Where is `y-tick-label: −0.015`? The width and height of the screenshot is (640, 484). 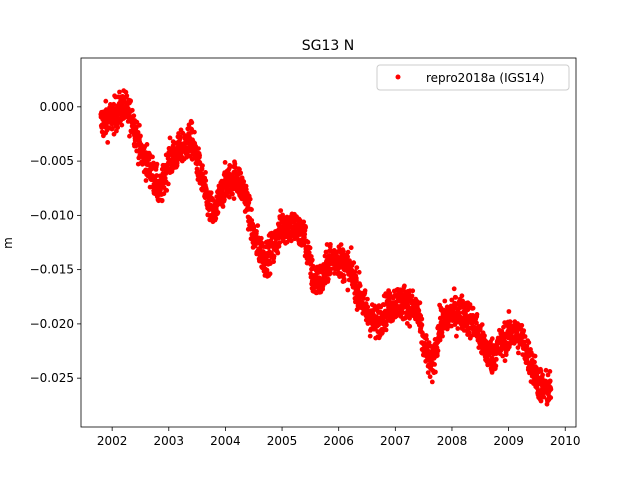 y-tick-label: −0.015 is located at coordinates (52, 270).